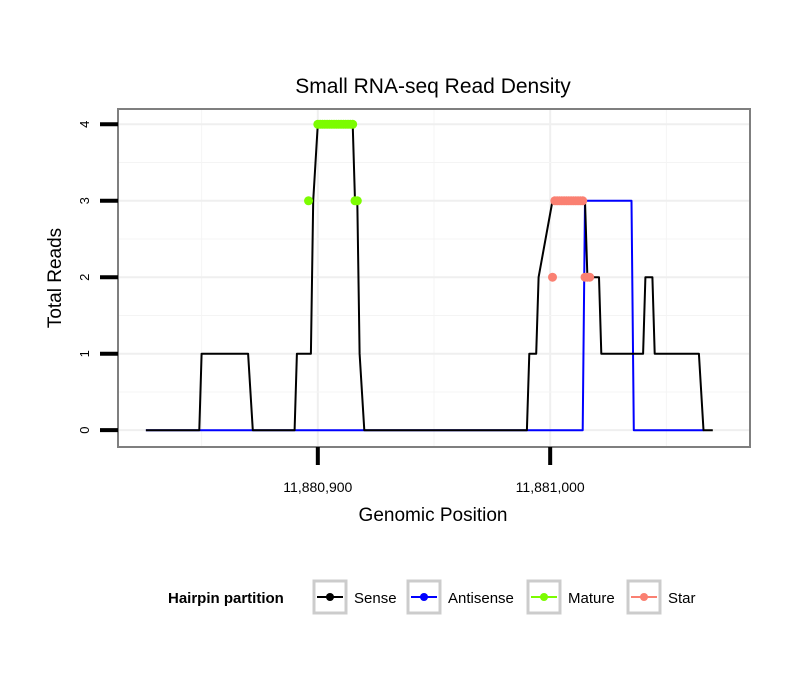  I want to click on legend-key-point-antisense, so click(424, 597).